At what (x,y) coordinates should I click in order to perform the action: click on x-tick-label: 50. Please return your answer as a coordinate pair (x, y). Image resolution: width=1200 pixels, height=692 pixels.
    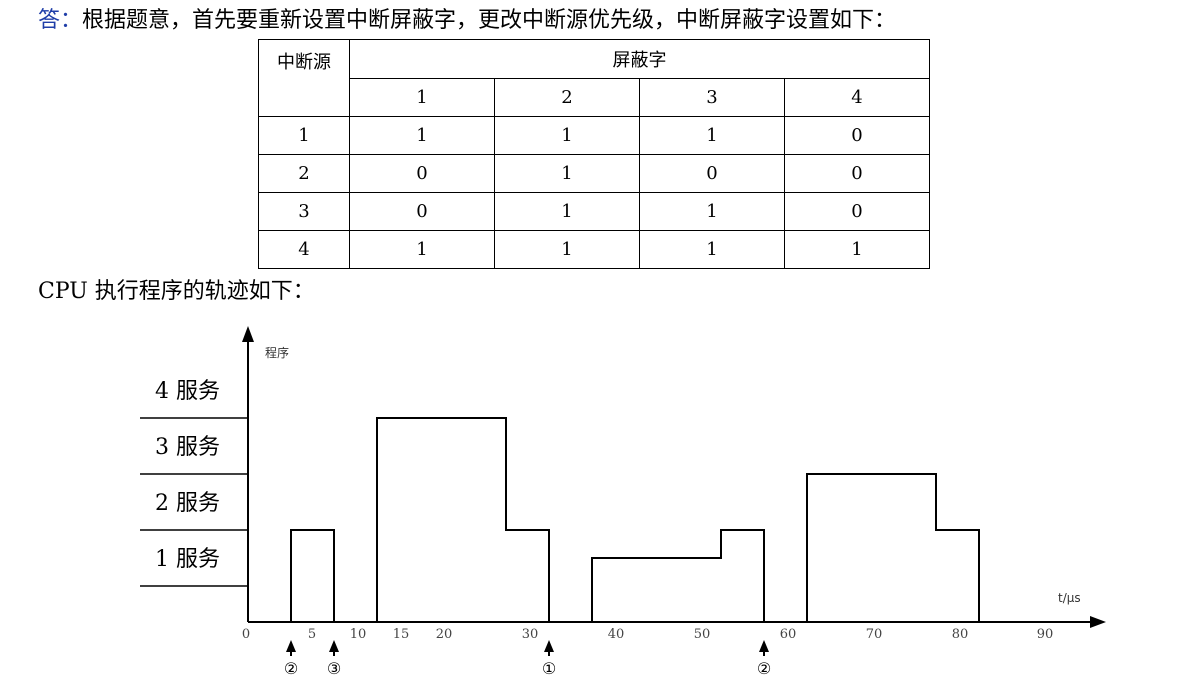
    Looking at the image, I should click on (702, 634).